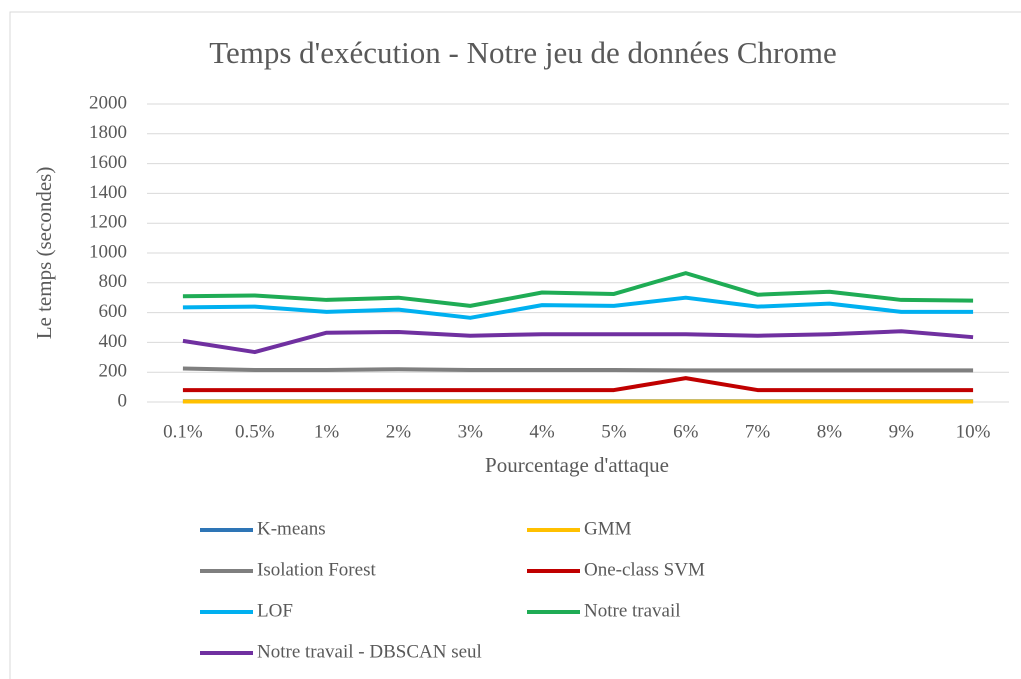 The width and height of the screenshot is (1021, 679). What do you see at coordinates (973, 431) in the screenshot?
I see `x-tick-label: 10%` at bounding box center [973, 431].